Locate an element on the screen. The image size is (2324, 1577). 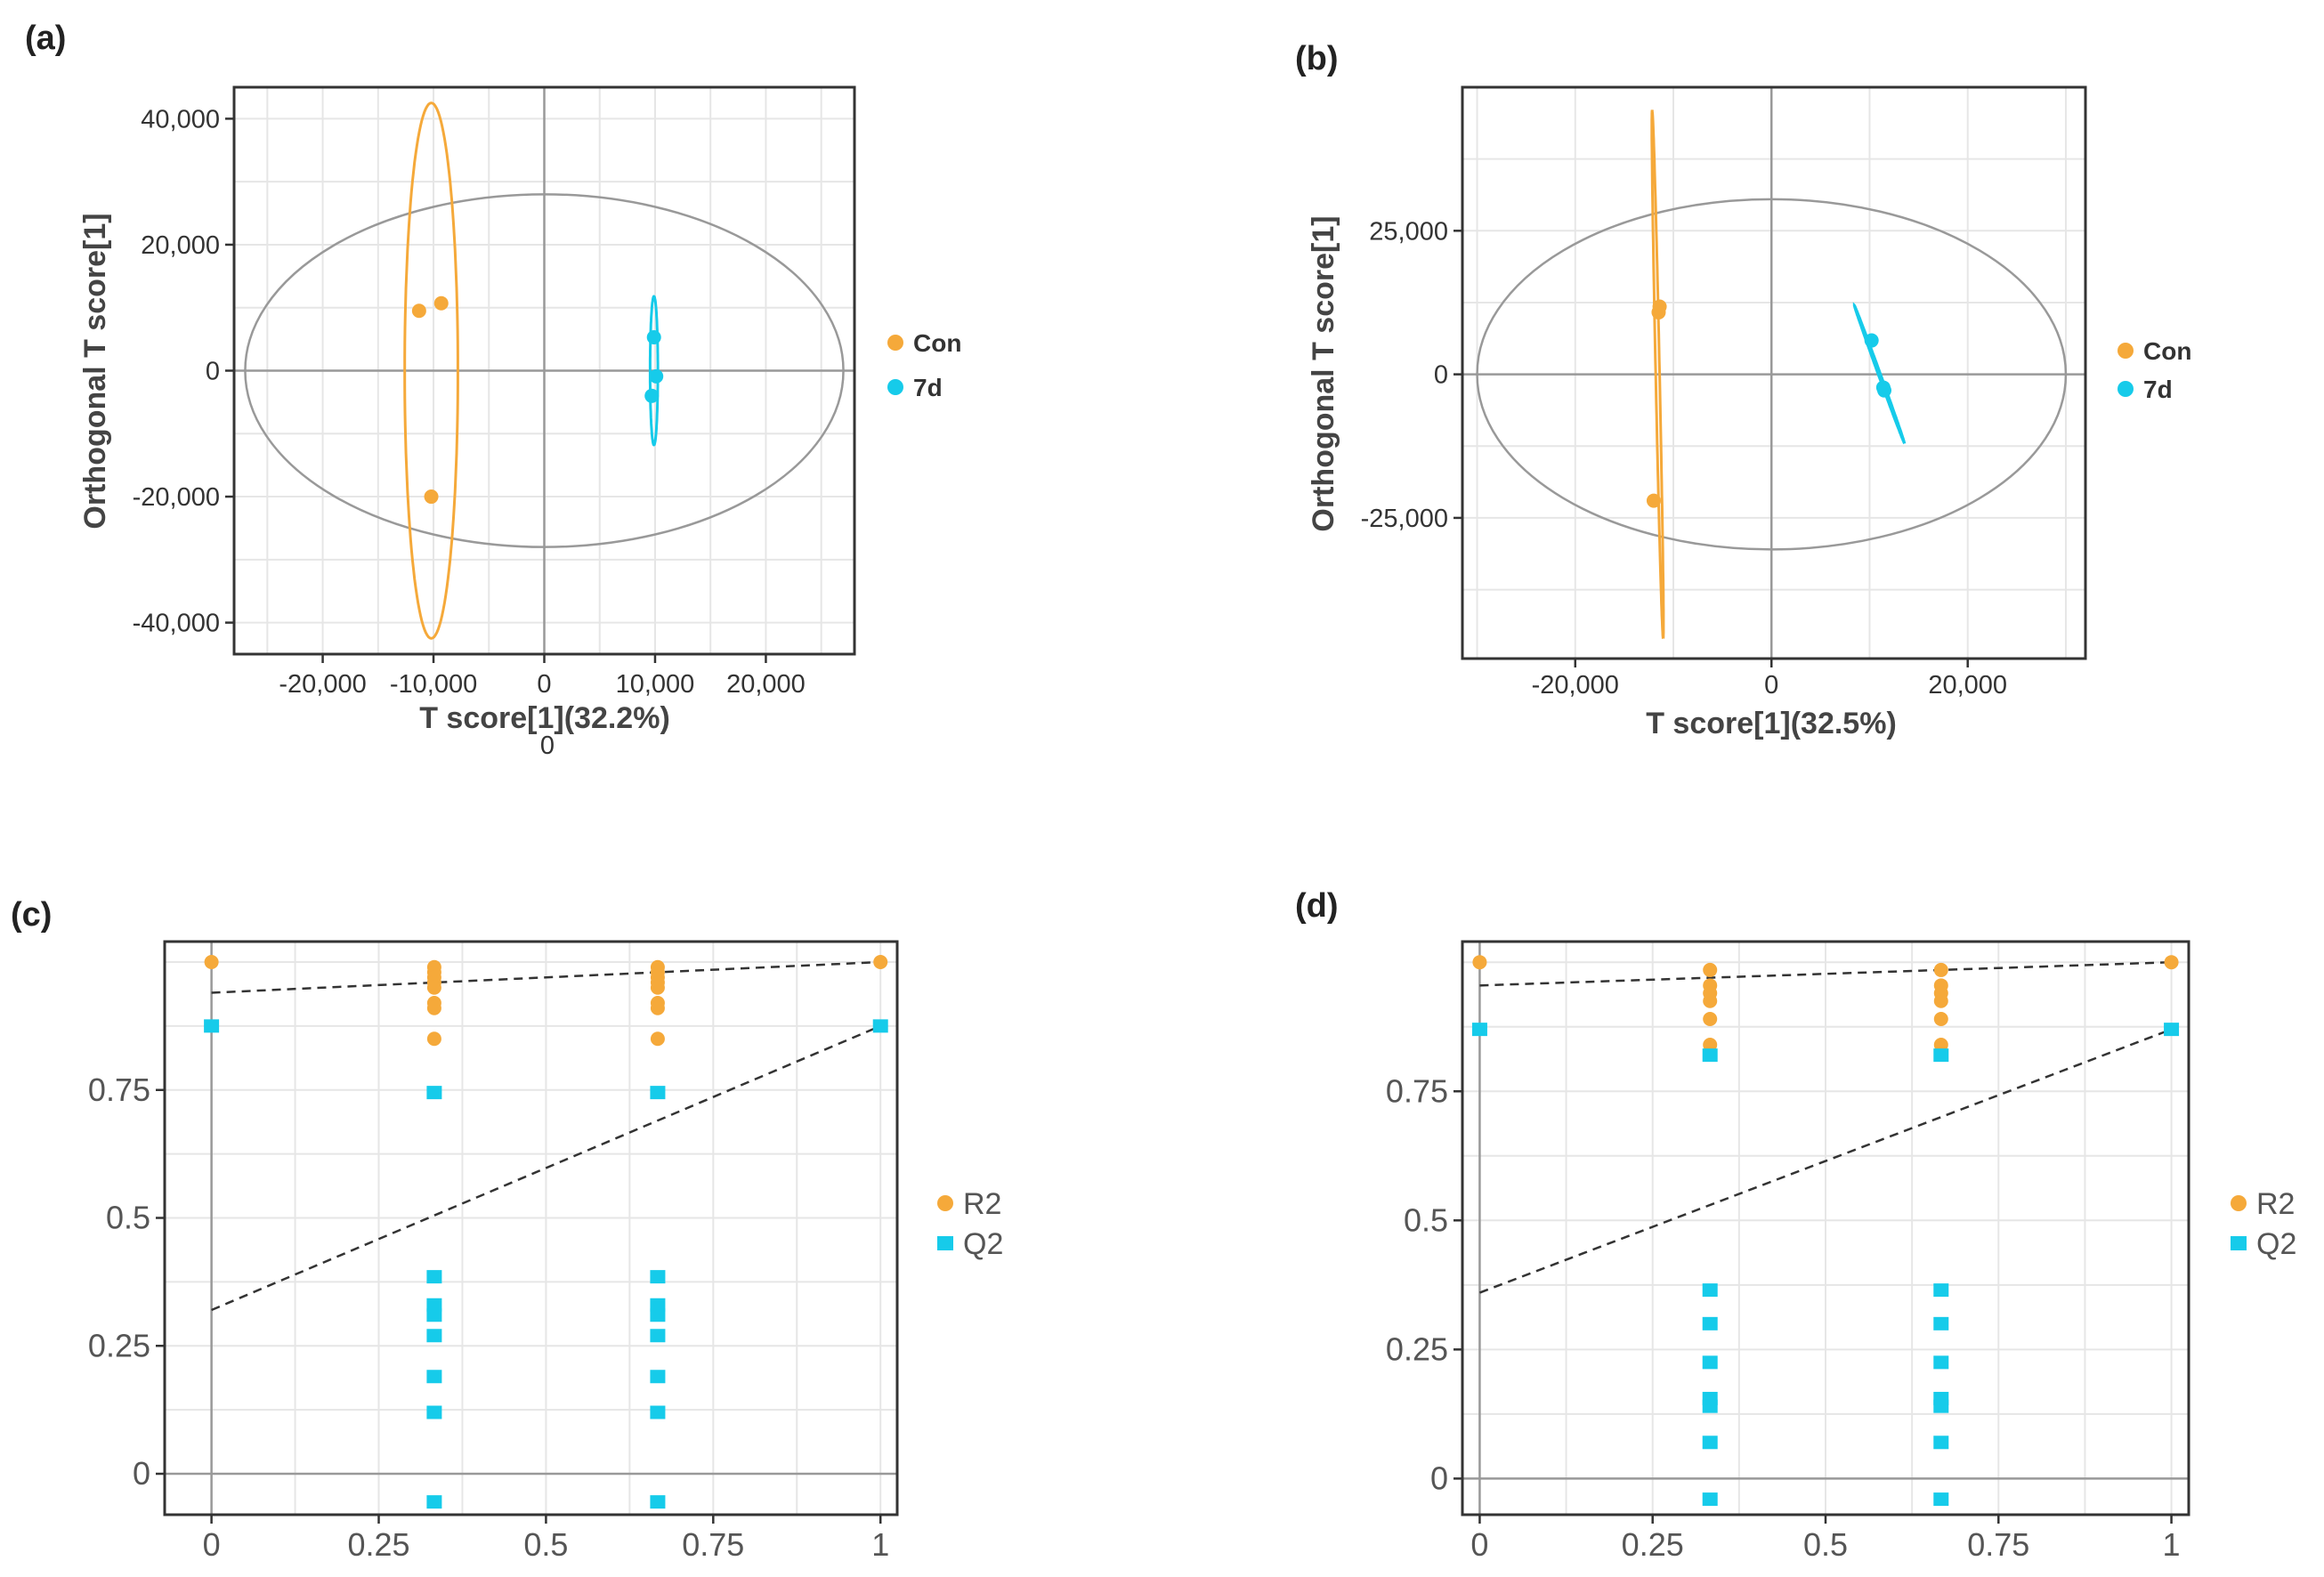
stray-zero-label: 0 is located at coordinates (547, 746).